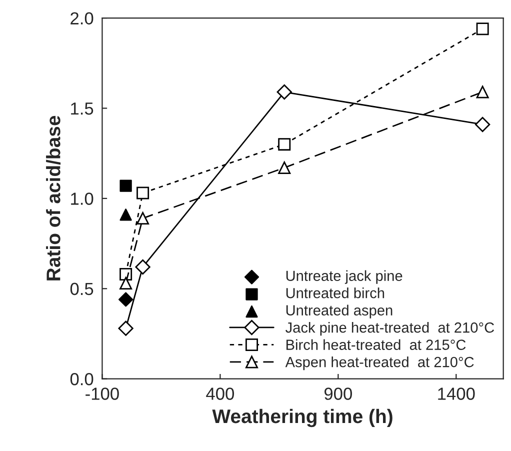 This screenshot has height=451, width=511. I want to click on y-tick-label: 1.5, so click(82, 108).